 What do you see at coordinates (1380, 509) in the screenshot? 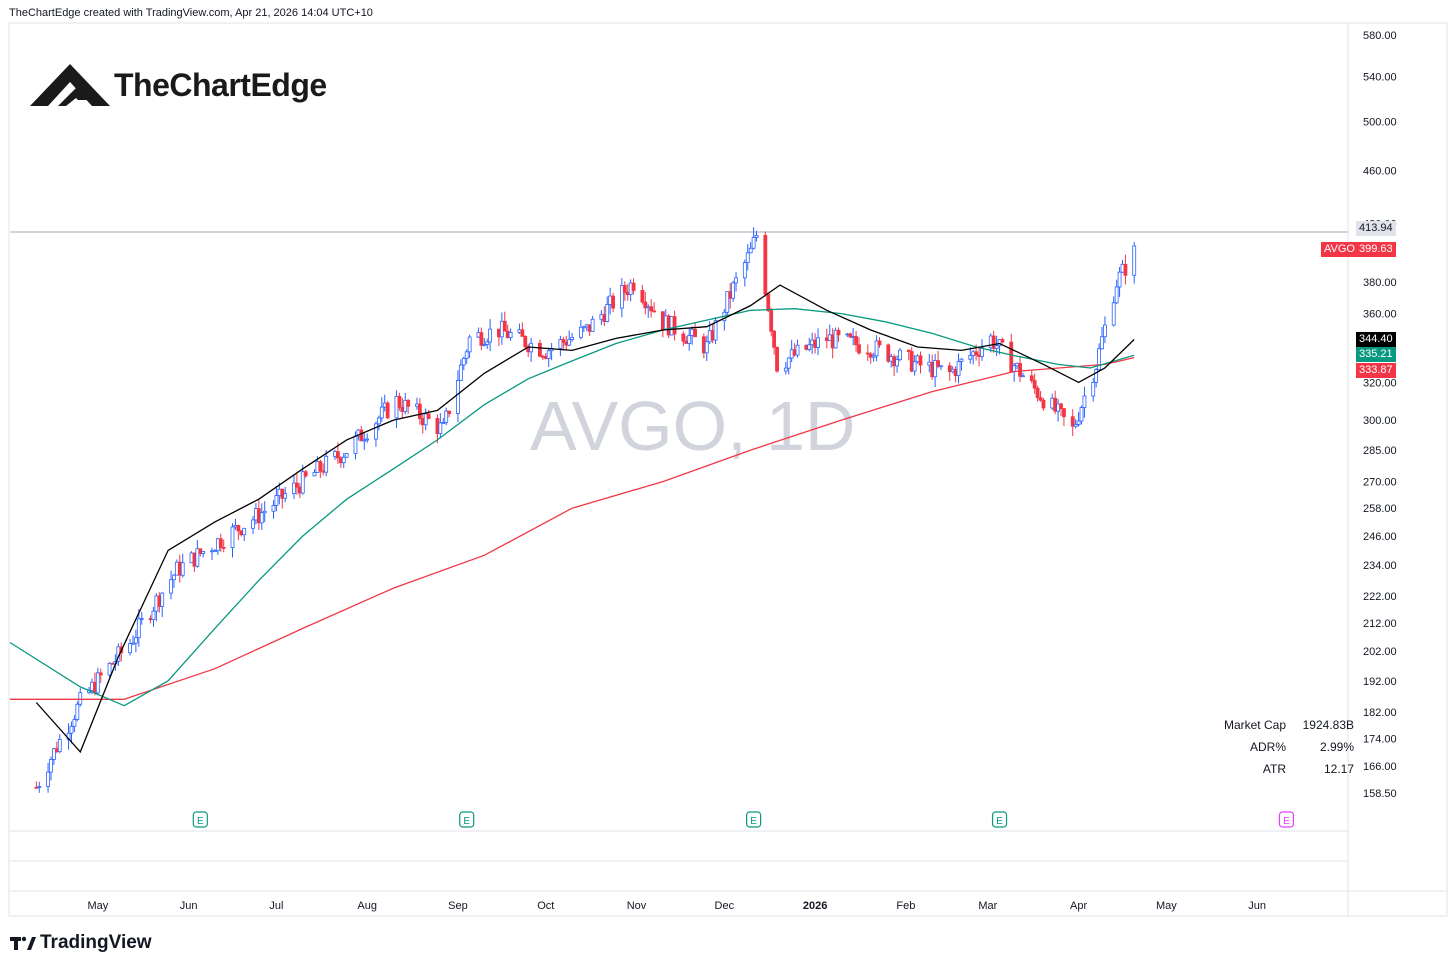
I see `y-tick-label: 258.00` at bounding box center [1380, 509].